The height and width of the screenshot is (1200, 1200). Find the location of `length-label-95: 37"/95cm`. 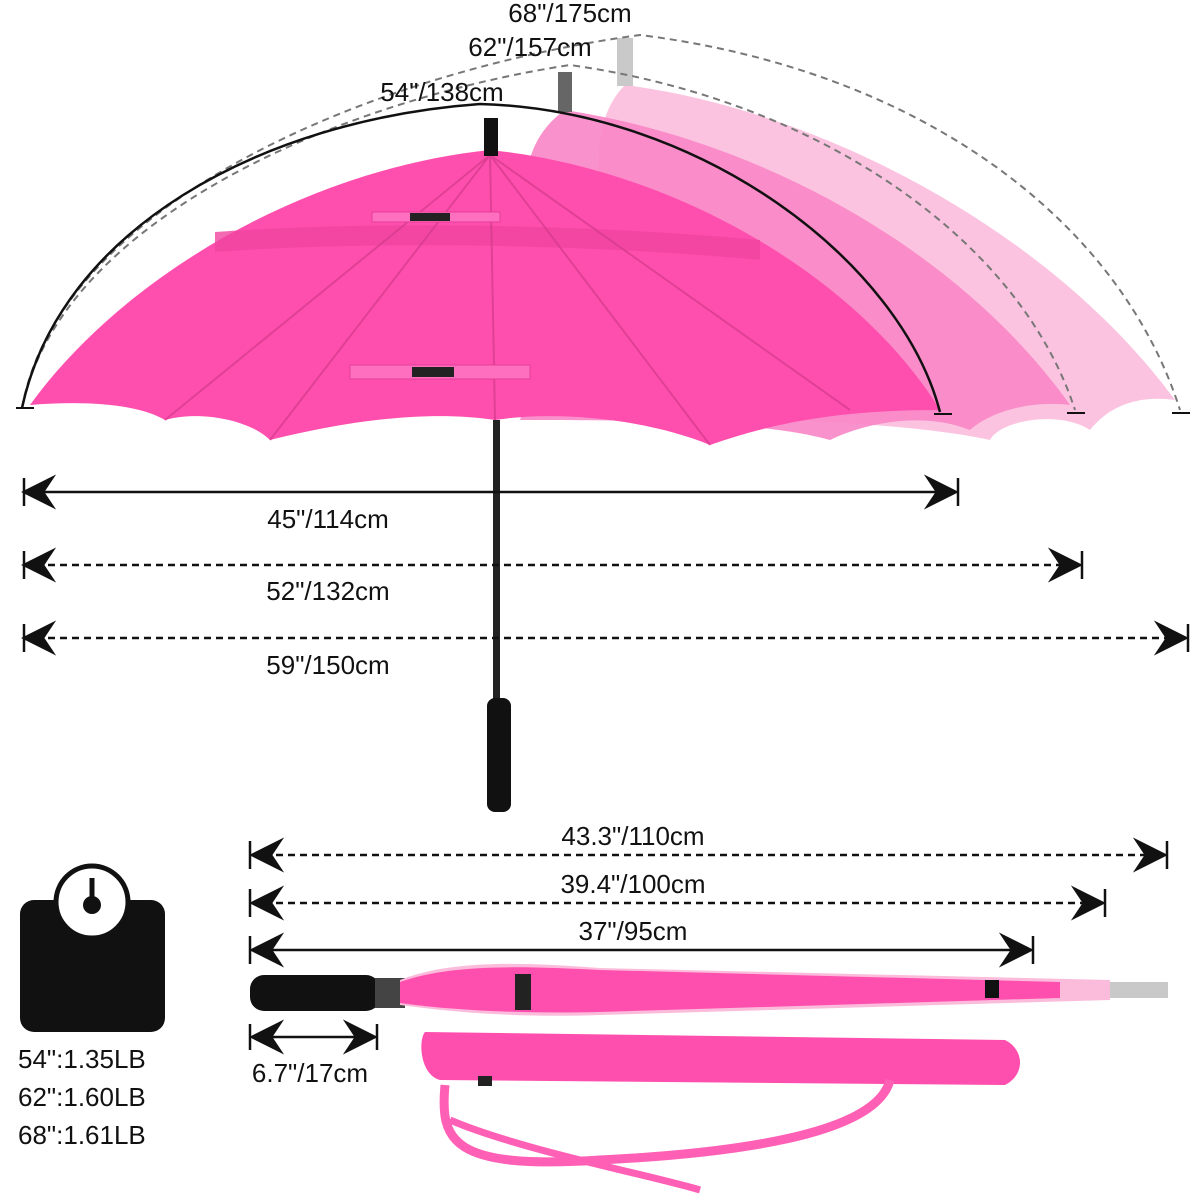

length-label-95: 37"/95cm is located at coordinates (633, 931).